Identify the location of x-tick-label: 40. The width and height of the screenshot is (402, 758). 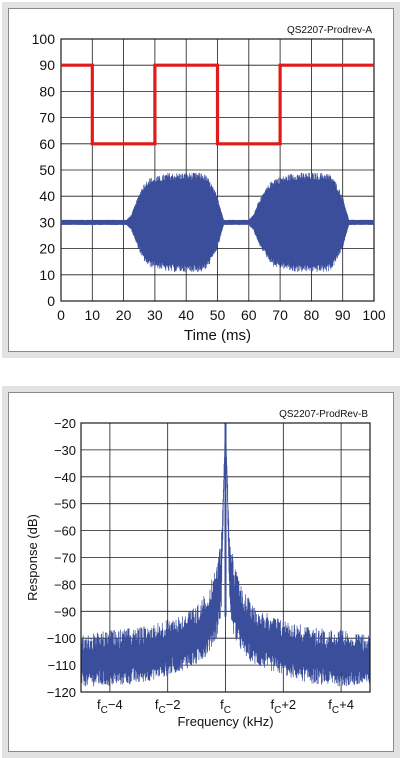
(186, 315).